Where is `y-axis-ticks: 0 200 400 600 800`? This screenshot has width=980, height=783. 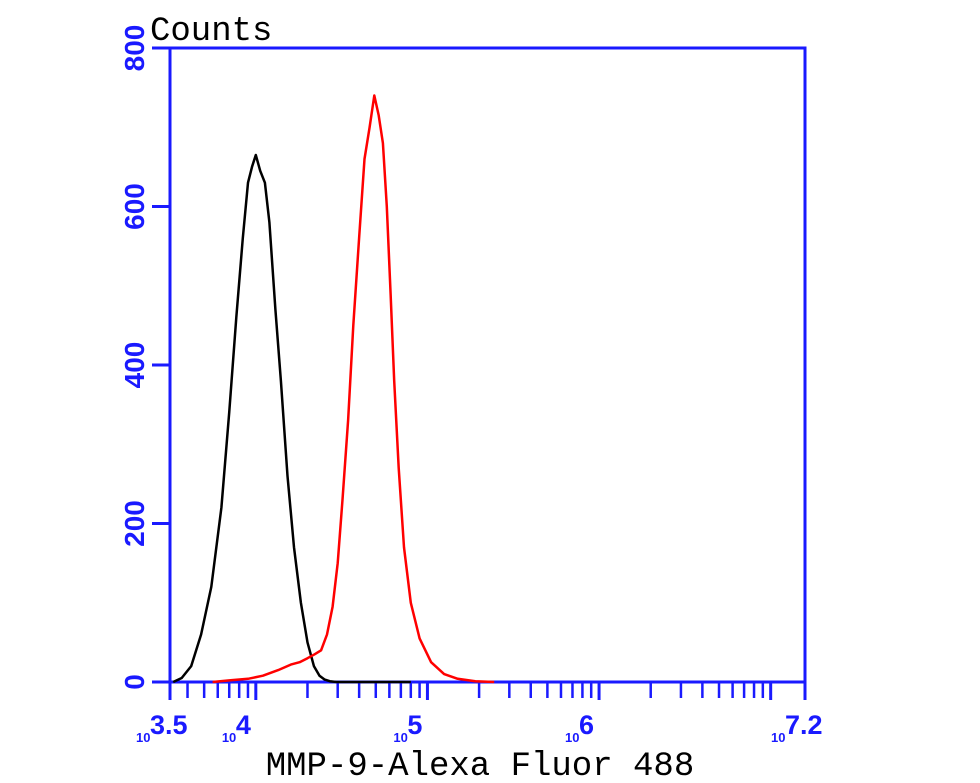 y-axis-ticks: 0 200 400 600 800 is located at coordinates (144, 357).